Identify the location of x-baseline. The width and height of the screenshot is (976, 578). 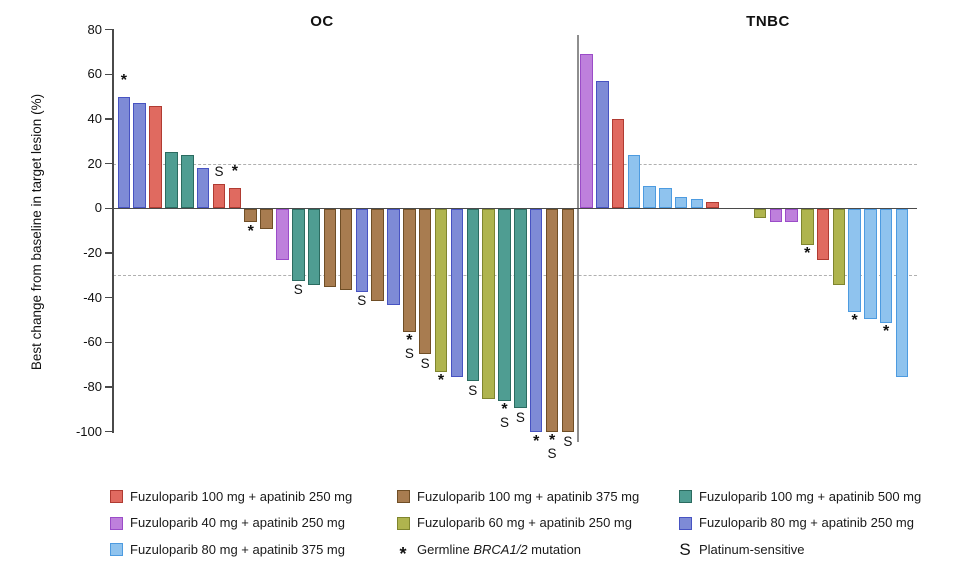
(515, 208).